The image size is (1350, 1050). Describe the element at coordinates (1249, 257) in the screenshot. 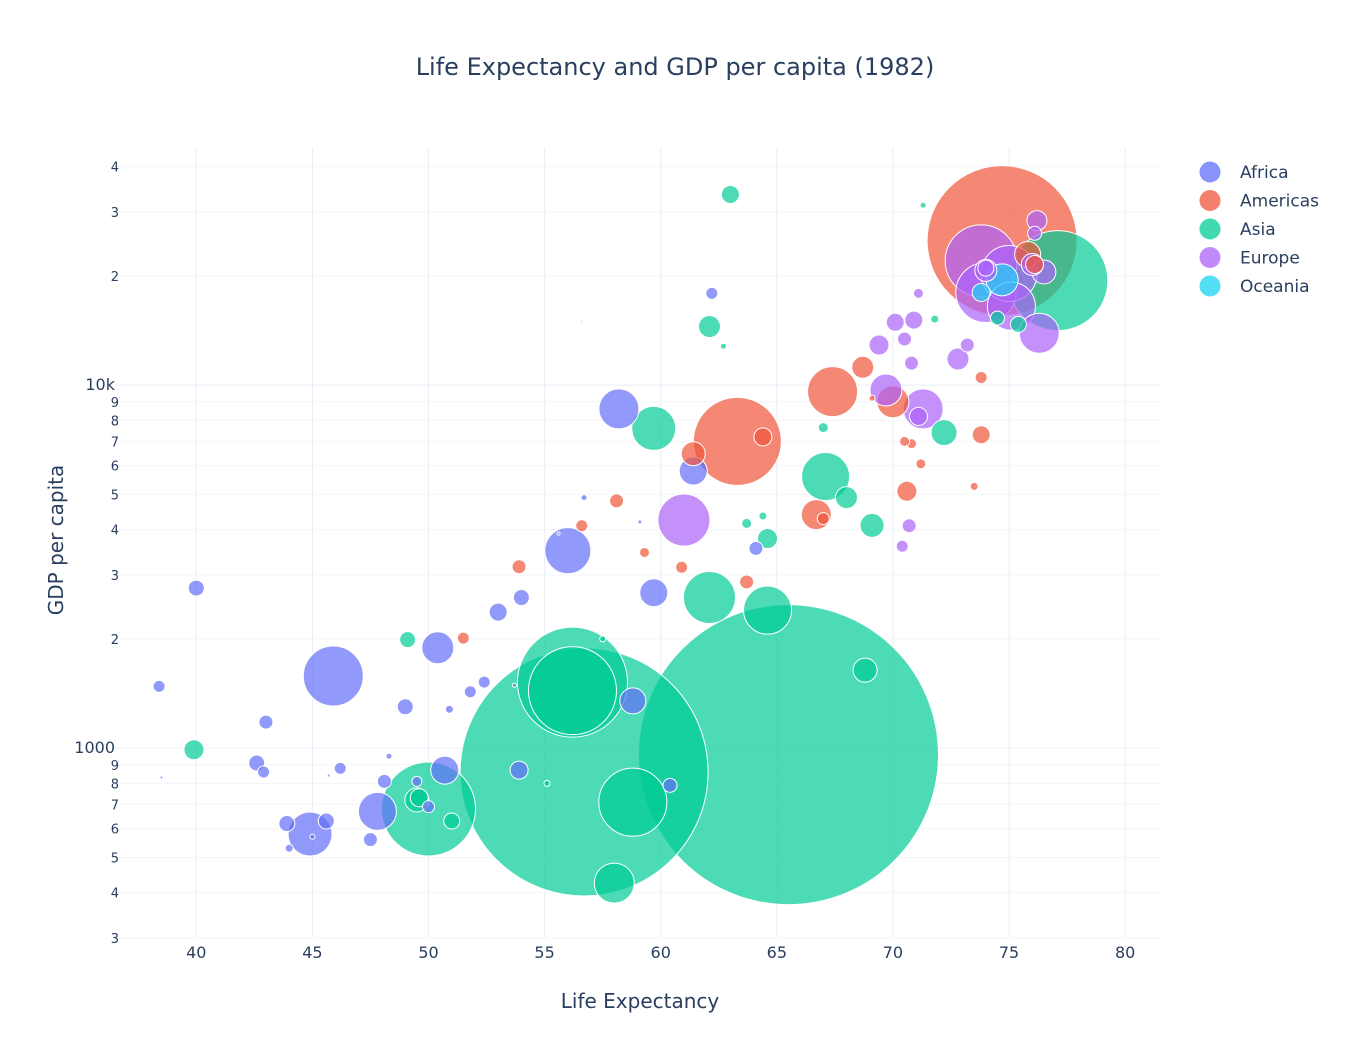

I see `legend-item-europe: Europe` at that location.